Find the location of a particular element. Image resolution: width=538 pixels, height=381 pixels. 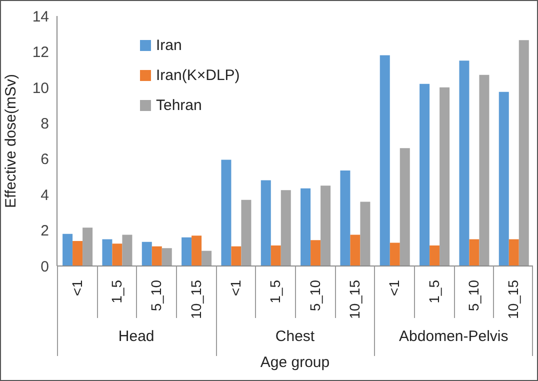

legend-label: Tehran is located at coordinates (179, 105).